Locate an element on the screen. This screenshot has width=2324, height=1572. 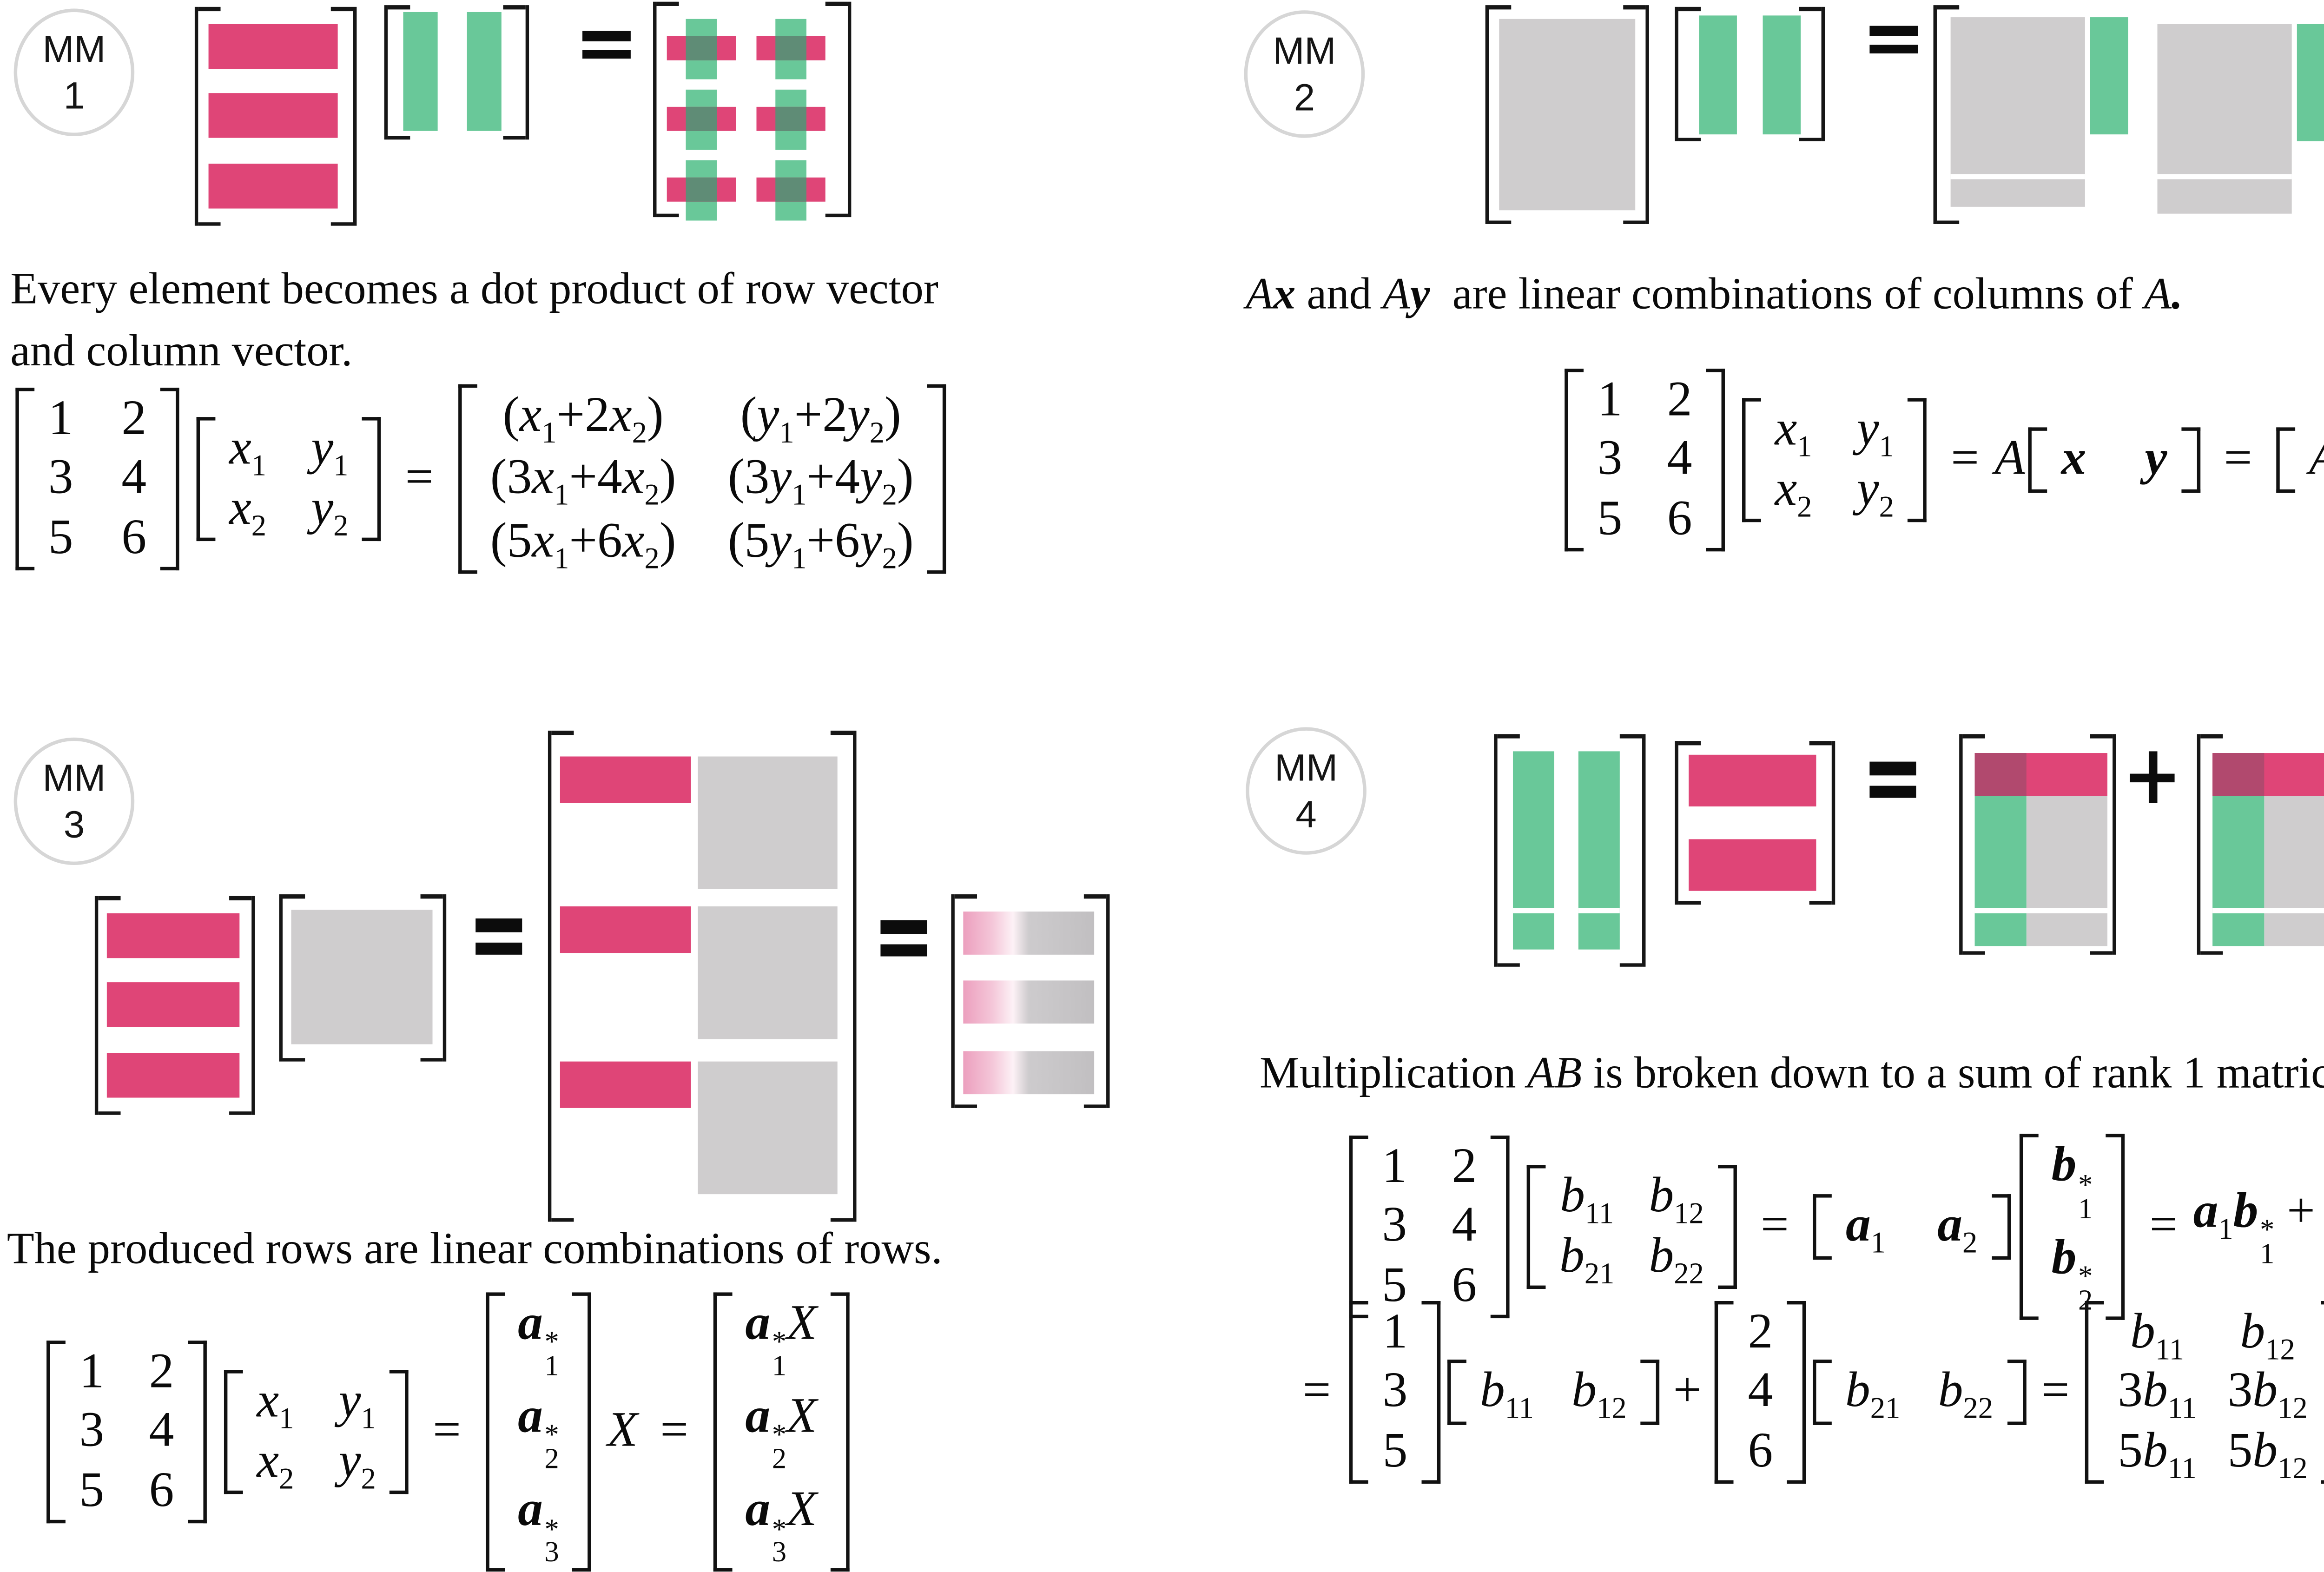
matrix-cell: a * 1 is located at coordinates (538, 1338).